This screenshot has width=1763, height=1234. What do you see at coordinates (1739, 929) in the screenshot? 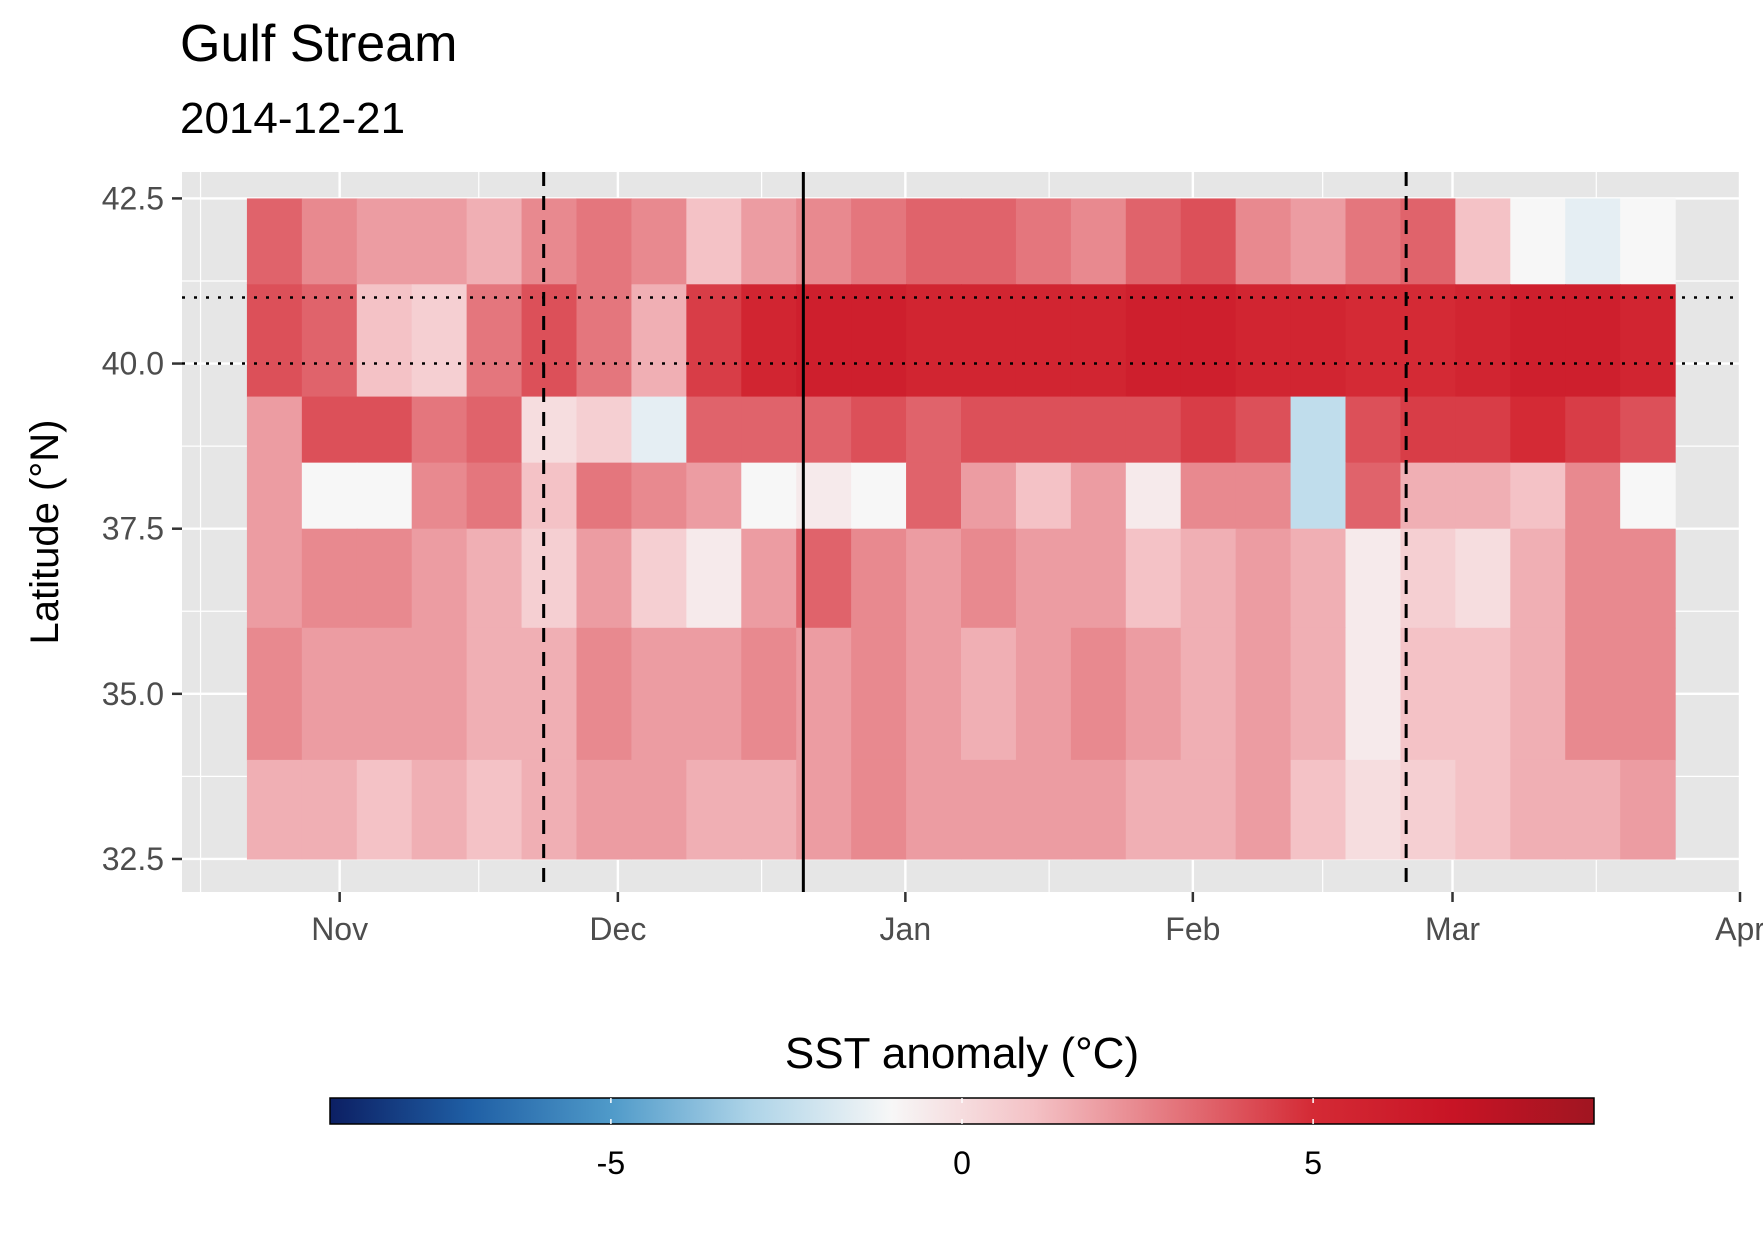
I see `x-tick-label: Apr` at bounding box center [1739, 929].